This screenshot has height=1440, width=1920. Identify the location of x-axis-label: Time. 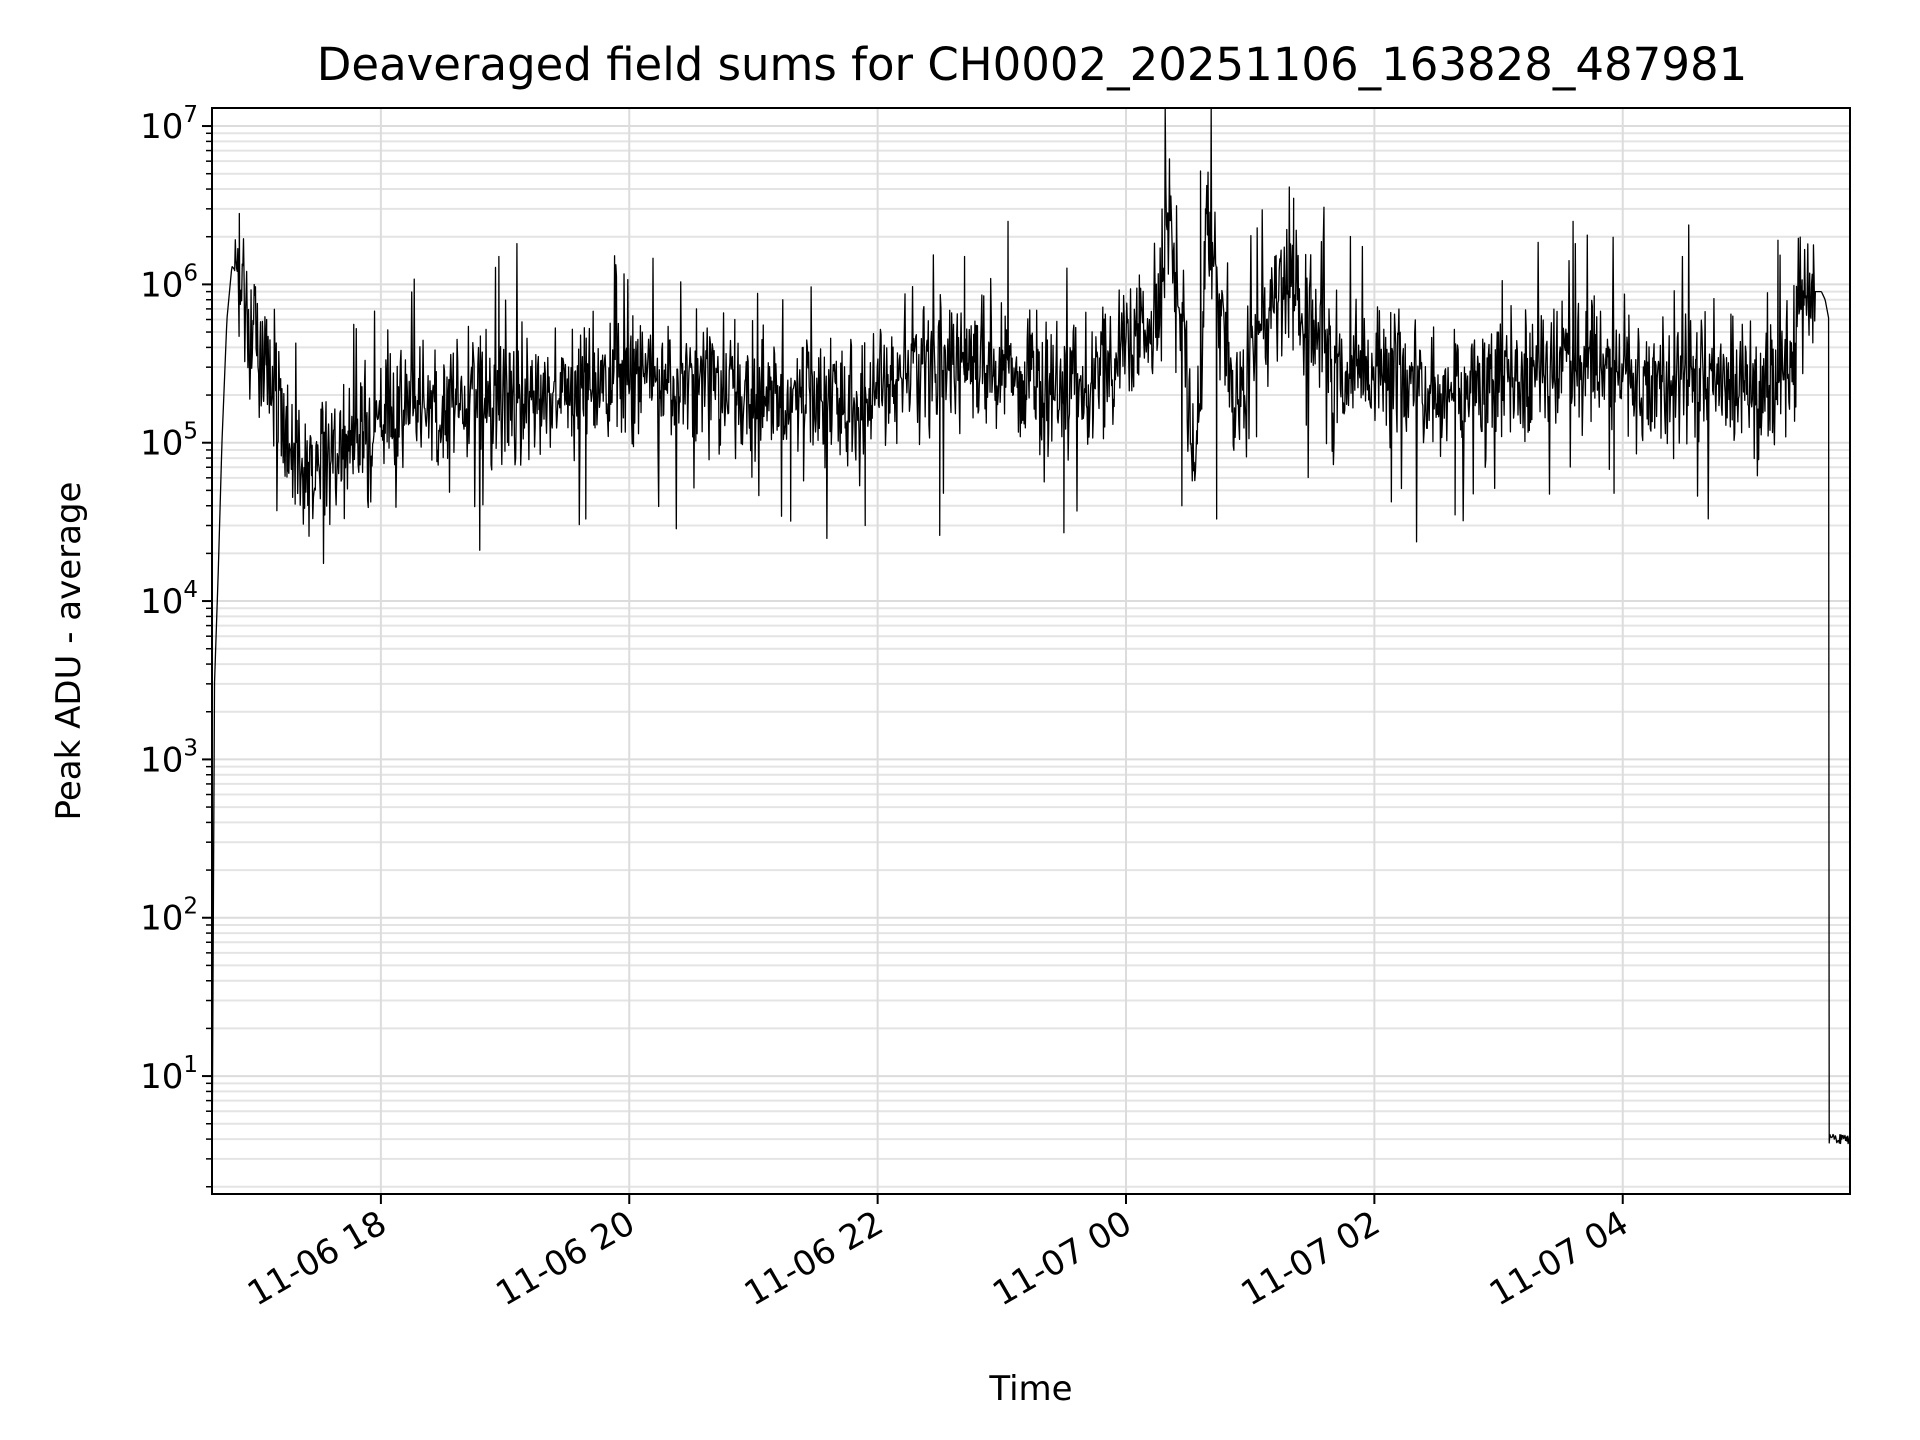
(1030, 1389).